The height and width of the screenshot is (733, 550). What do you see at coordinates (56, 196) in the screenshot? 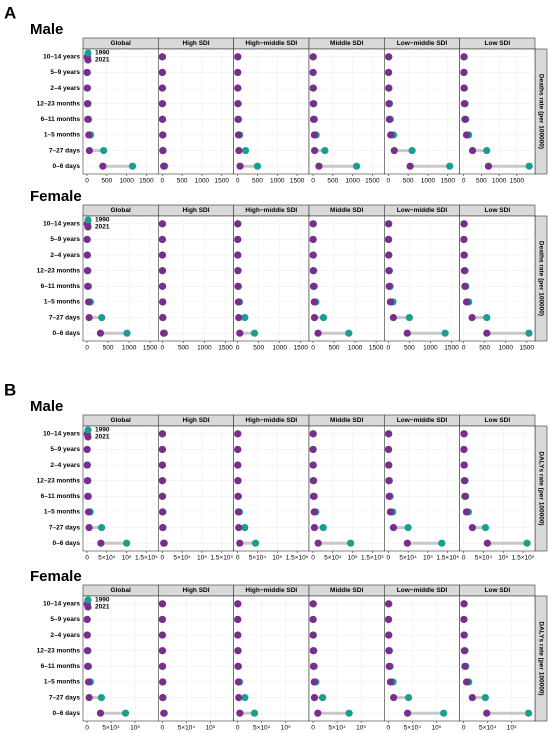
I see `chart-title: Female` at bounding box center [56, 196].